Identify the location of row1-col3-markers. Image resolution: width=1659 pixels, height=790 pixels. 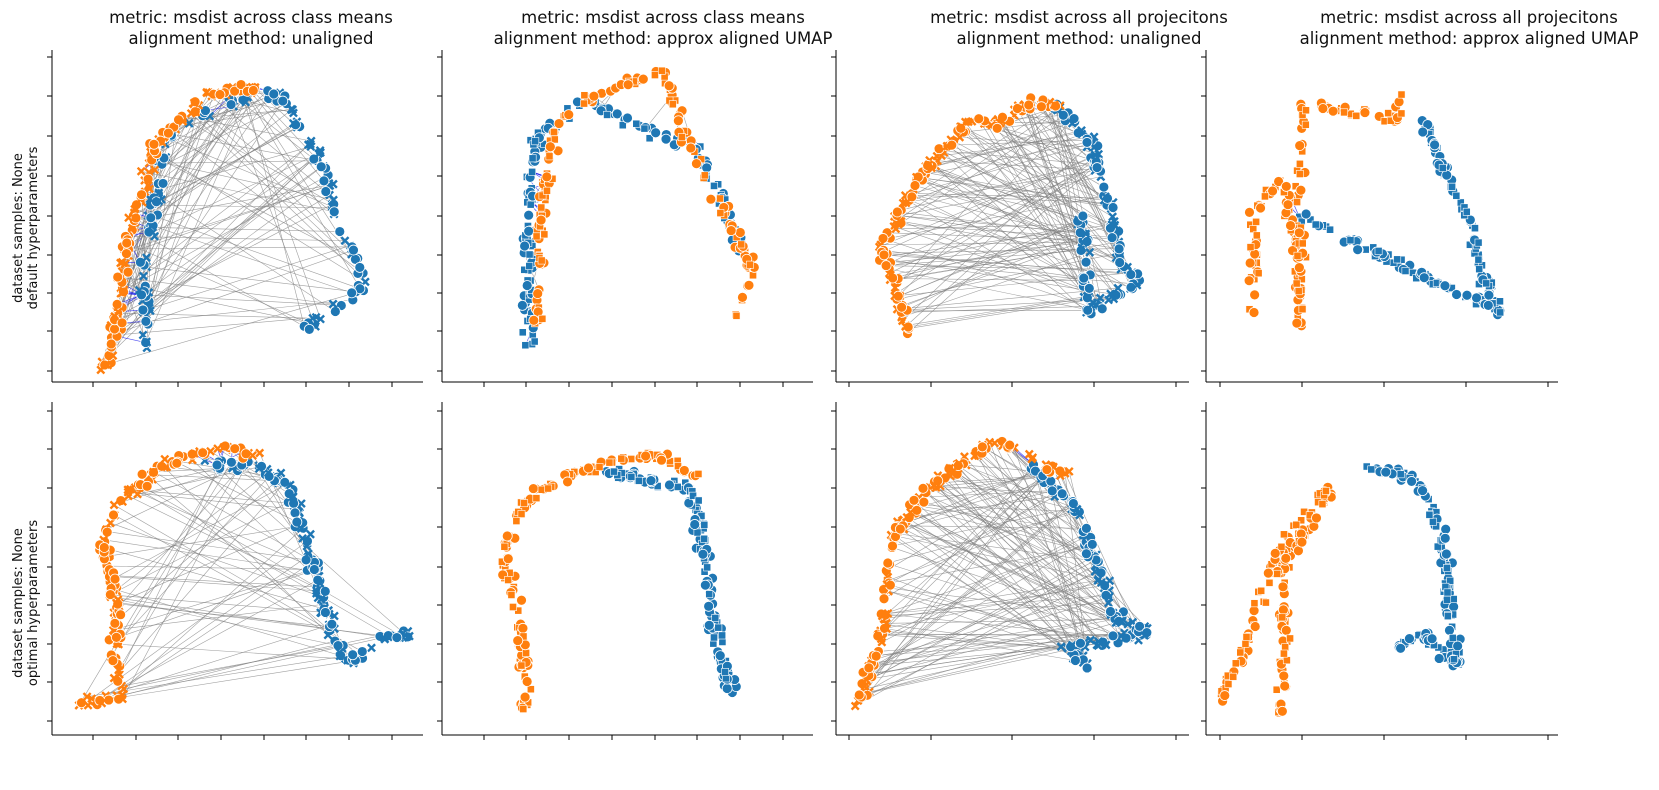
(1009, 215).